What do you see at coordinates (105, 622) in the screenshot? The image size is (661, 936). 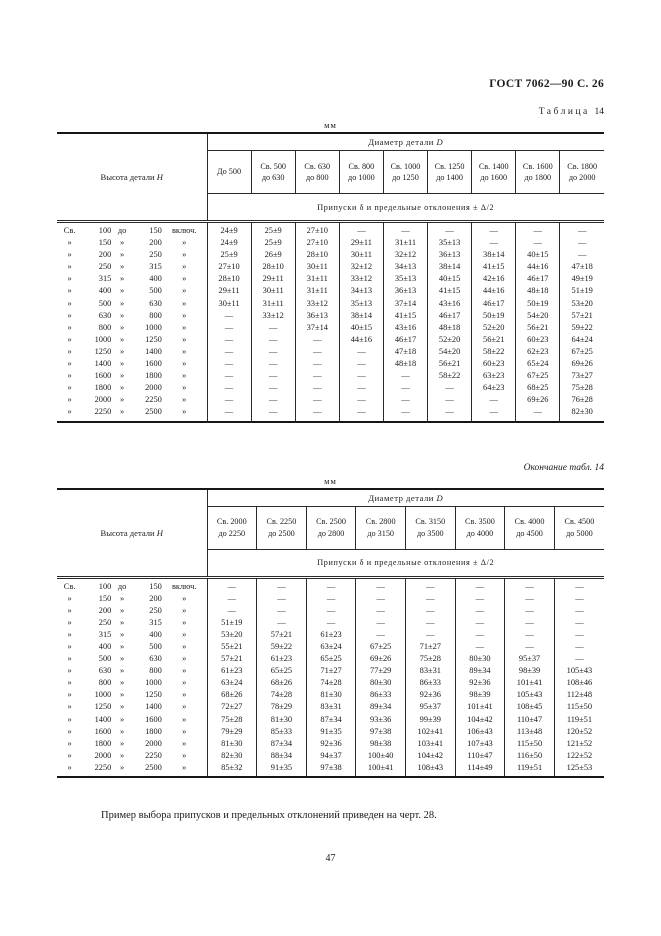 I see `height-range-part: 250` at bounding box center [105, 622].